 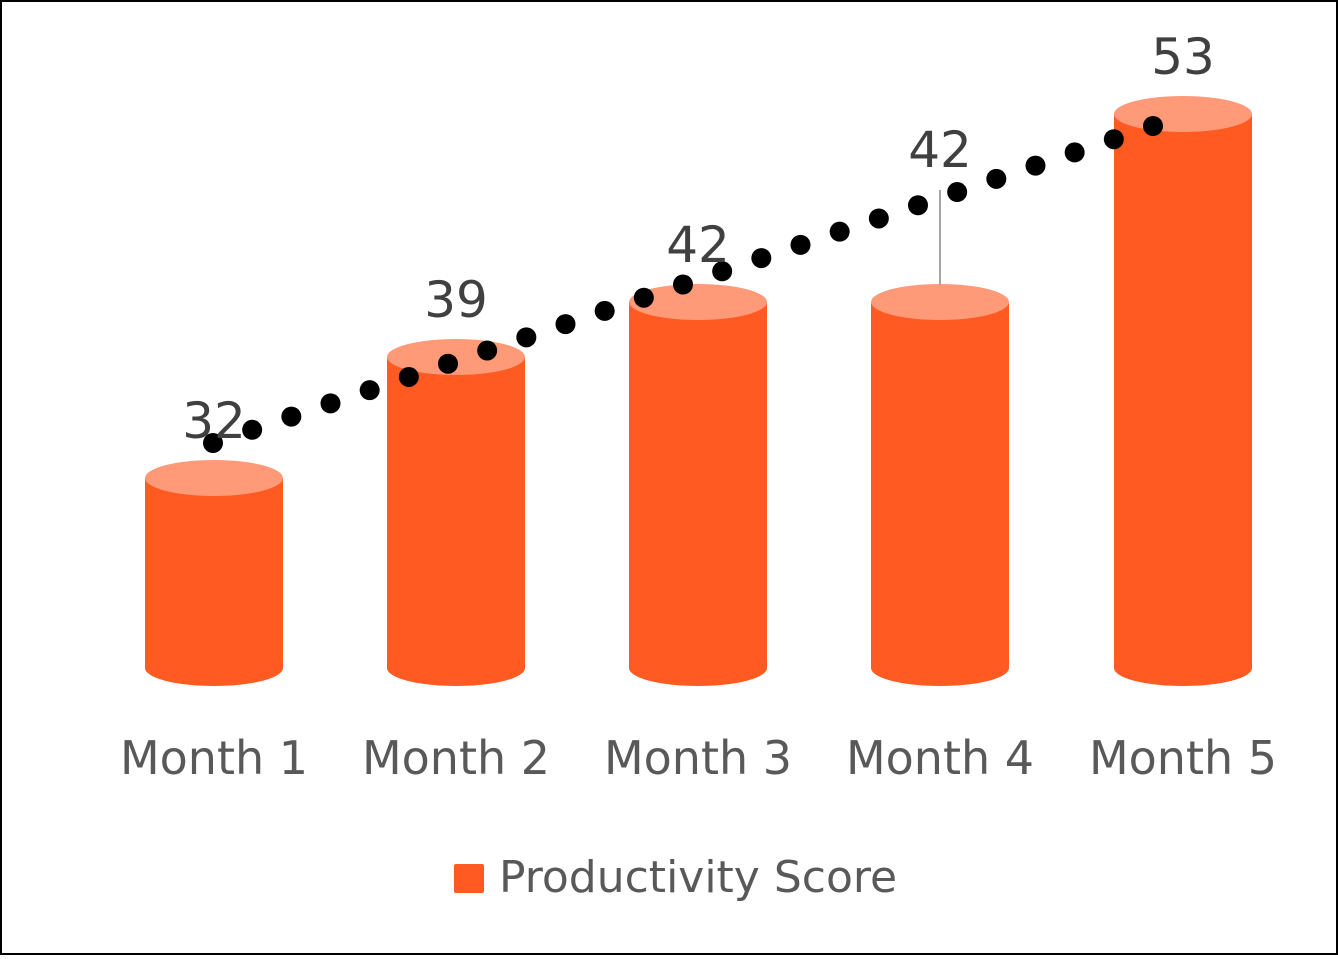 I want to click on data-label: 39, so click(x=456, y=300).